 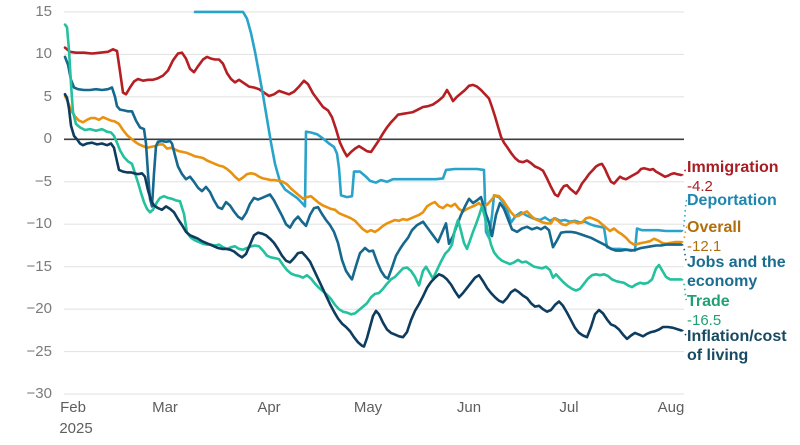 What do you see at coordinates (684, 333) in the screenshot?
I see `leader-line-inflation-cost-of-living` at bounding box center [684, 333].